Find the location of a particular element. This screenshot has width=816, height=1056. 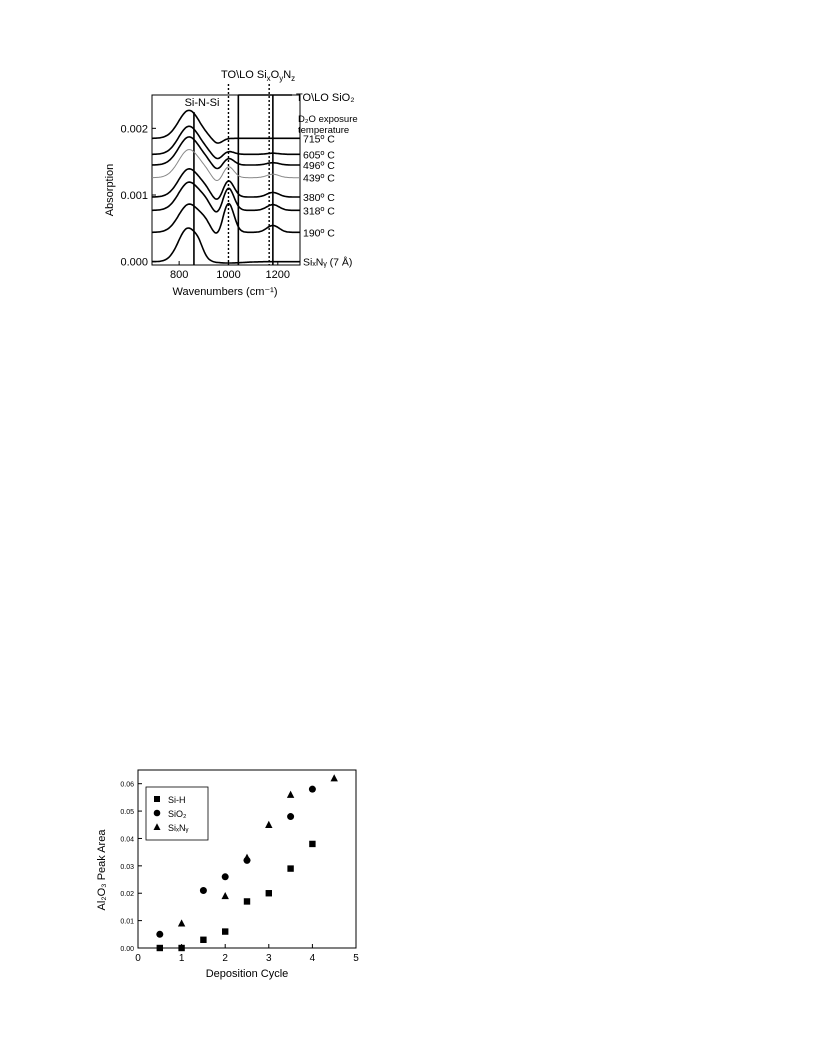

peak-label-sioxny: TO\LO SixOyNz is located at coordinates (258, 76).